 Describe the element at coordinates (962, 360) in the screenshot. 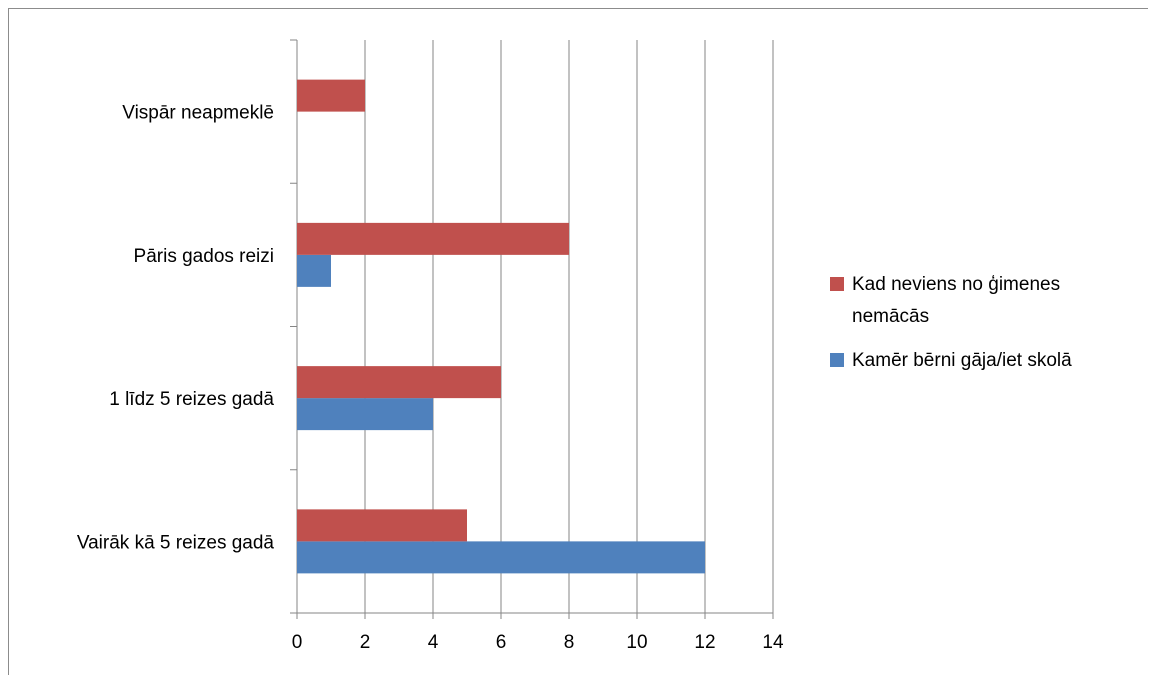

I see `legend-label: Kamēr bērni gāja/iet skolā` at that location.